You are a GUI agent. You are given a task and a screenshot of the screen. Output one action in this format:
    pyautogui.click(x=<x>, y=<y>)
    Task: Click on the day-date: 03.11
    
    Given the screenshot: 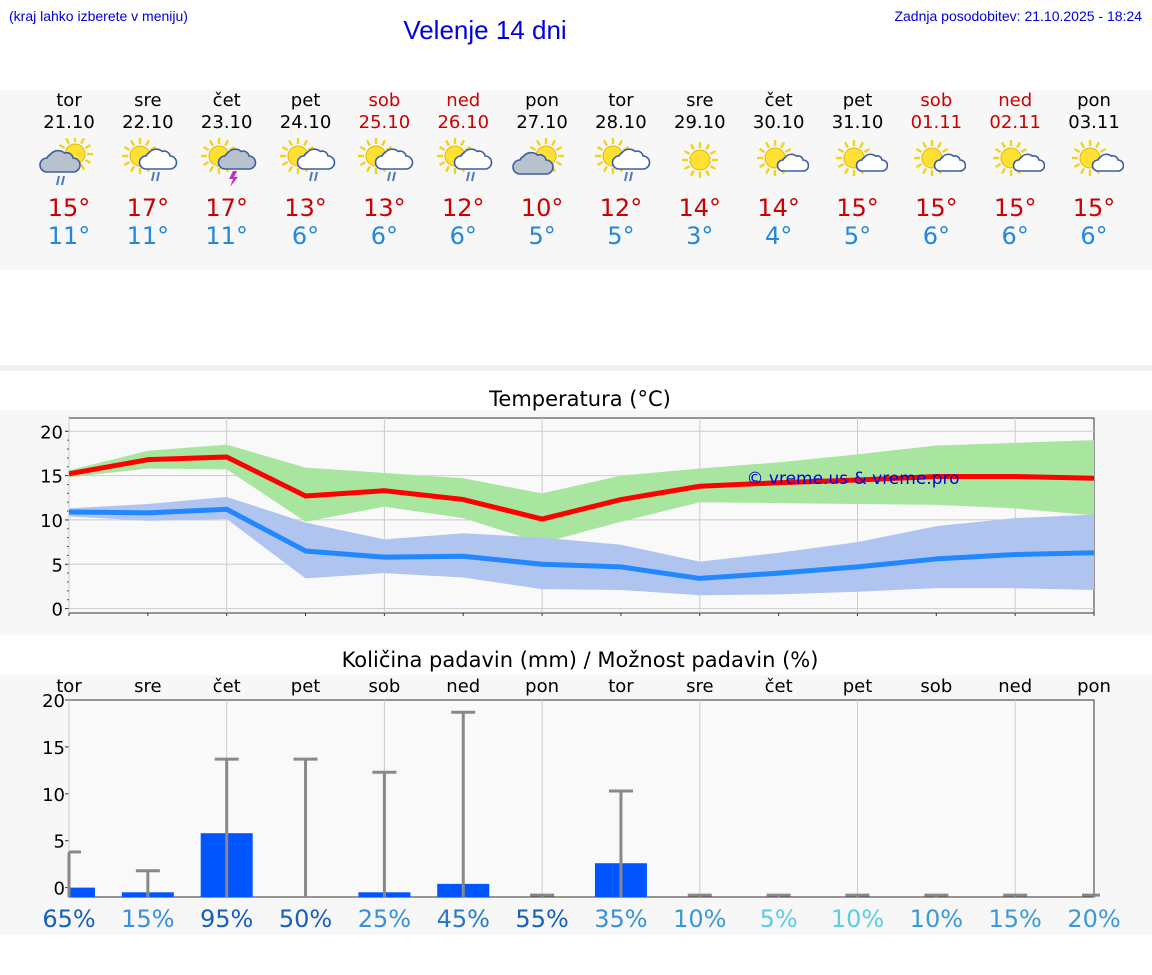 What is the action you would take?
    pyautogui.click(x=1094, y=122)
    